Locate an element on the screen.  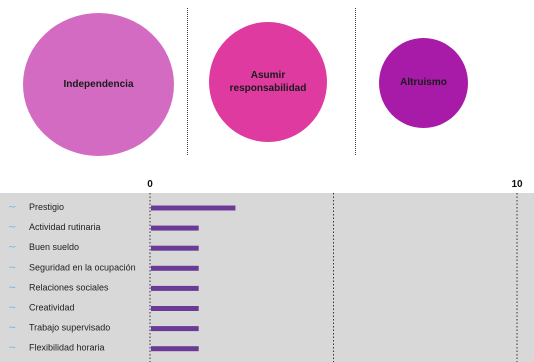
bubble-label: Asumir responsabilidad is located at coordinates (268, 82).